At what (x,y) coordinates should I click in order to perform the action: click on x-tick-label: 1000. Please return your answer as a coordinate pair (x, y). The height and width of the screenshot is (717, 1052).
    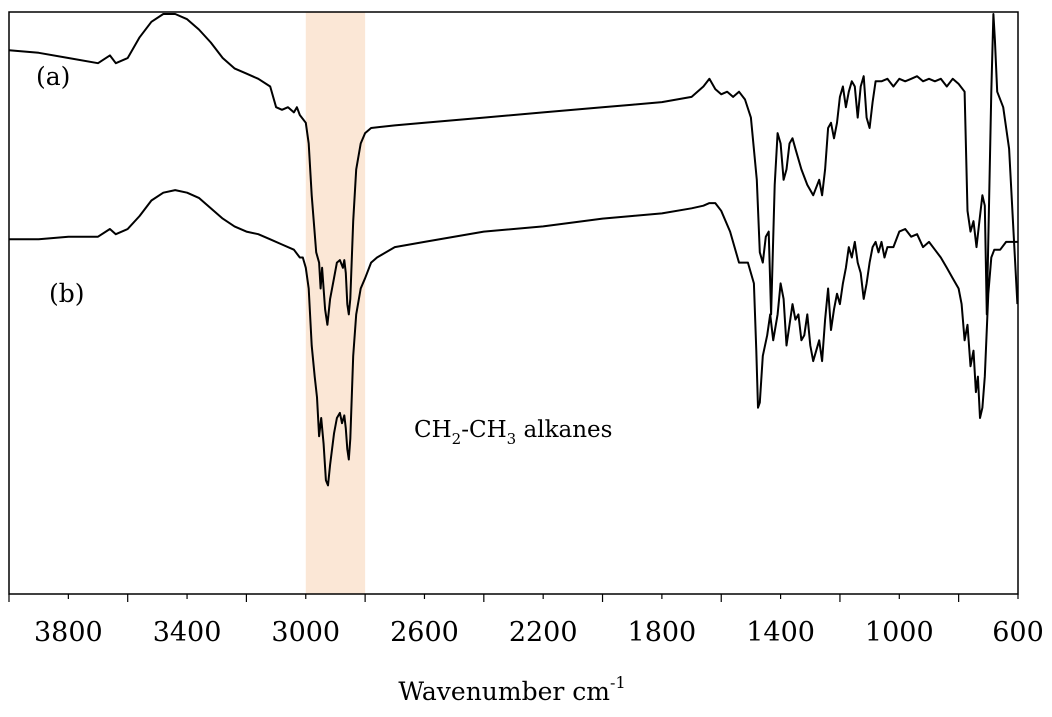
    Looking at the image, I should click on (899, 632).